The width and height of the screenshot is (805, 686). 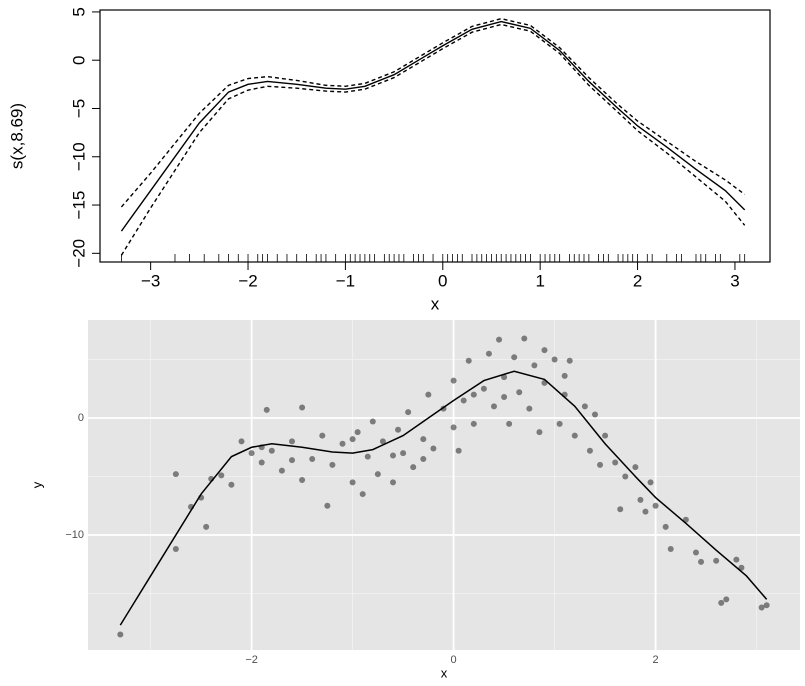 What do you see at coordinates (78, 253) in the screenshot?
I see `y-tick-label: −20` at bounding box center [78, 253].